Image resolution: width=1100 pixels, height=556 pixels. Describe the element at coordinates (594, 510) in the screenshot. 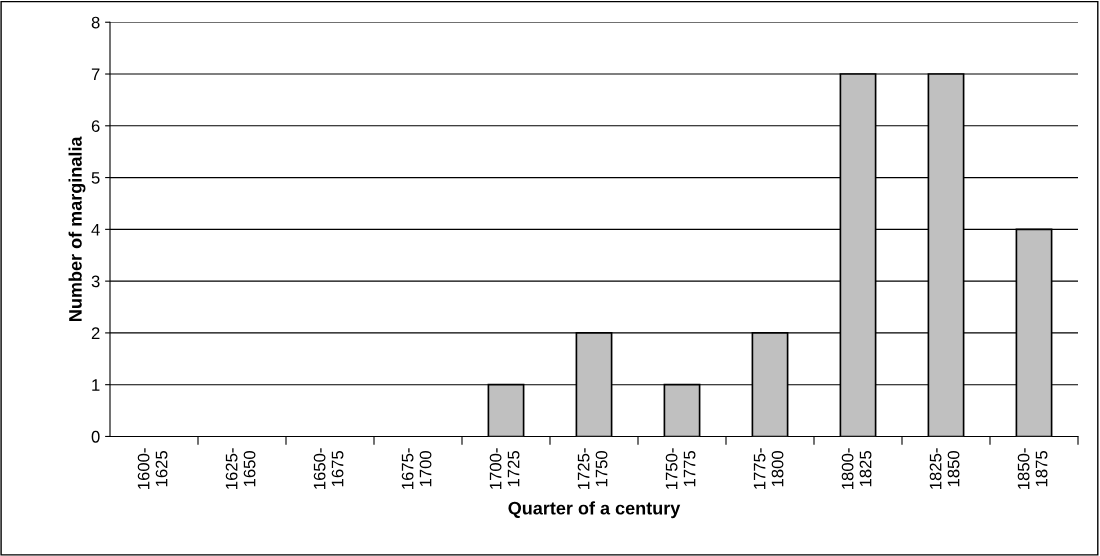

I see `x-axis-title: Quarter of a century` at that location.